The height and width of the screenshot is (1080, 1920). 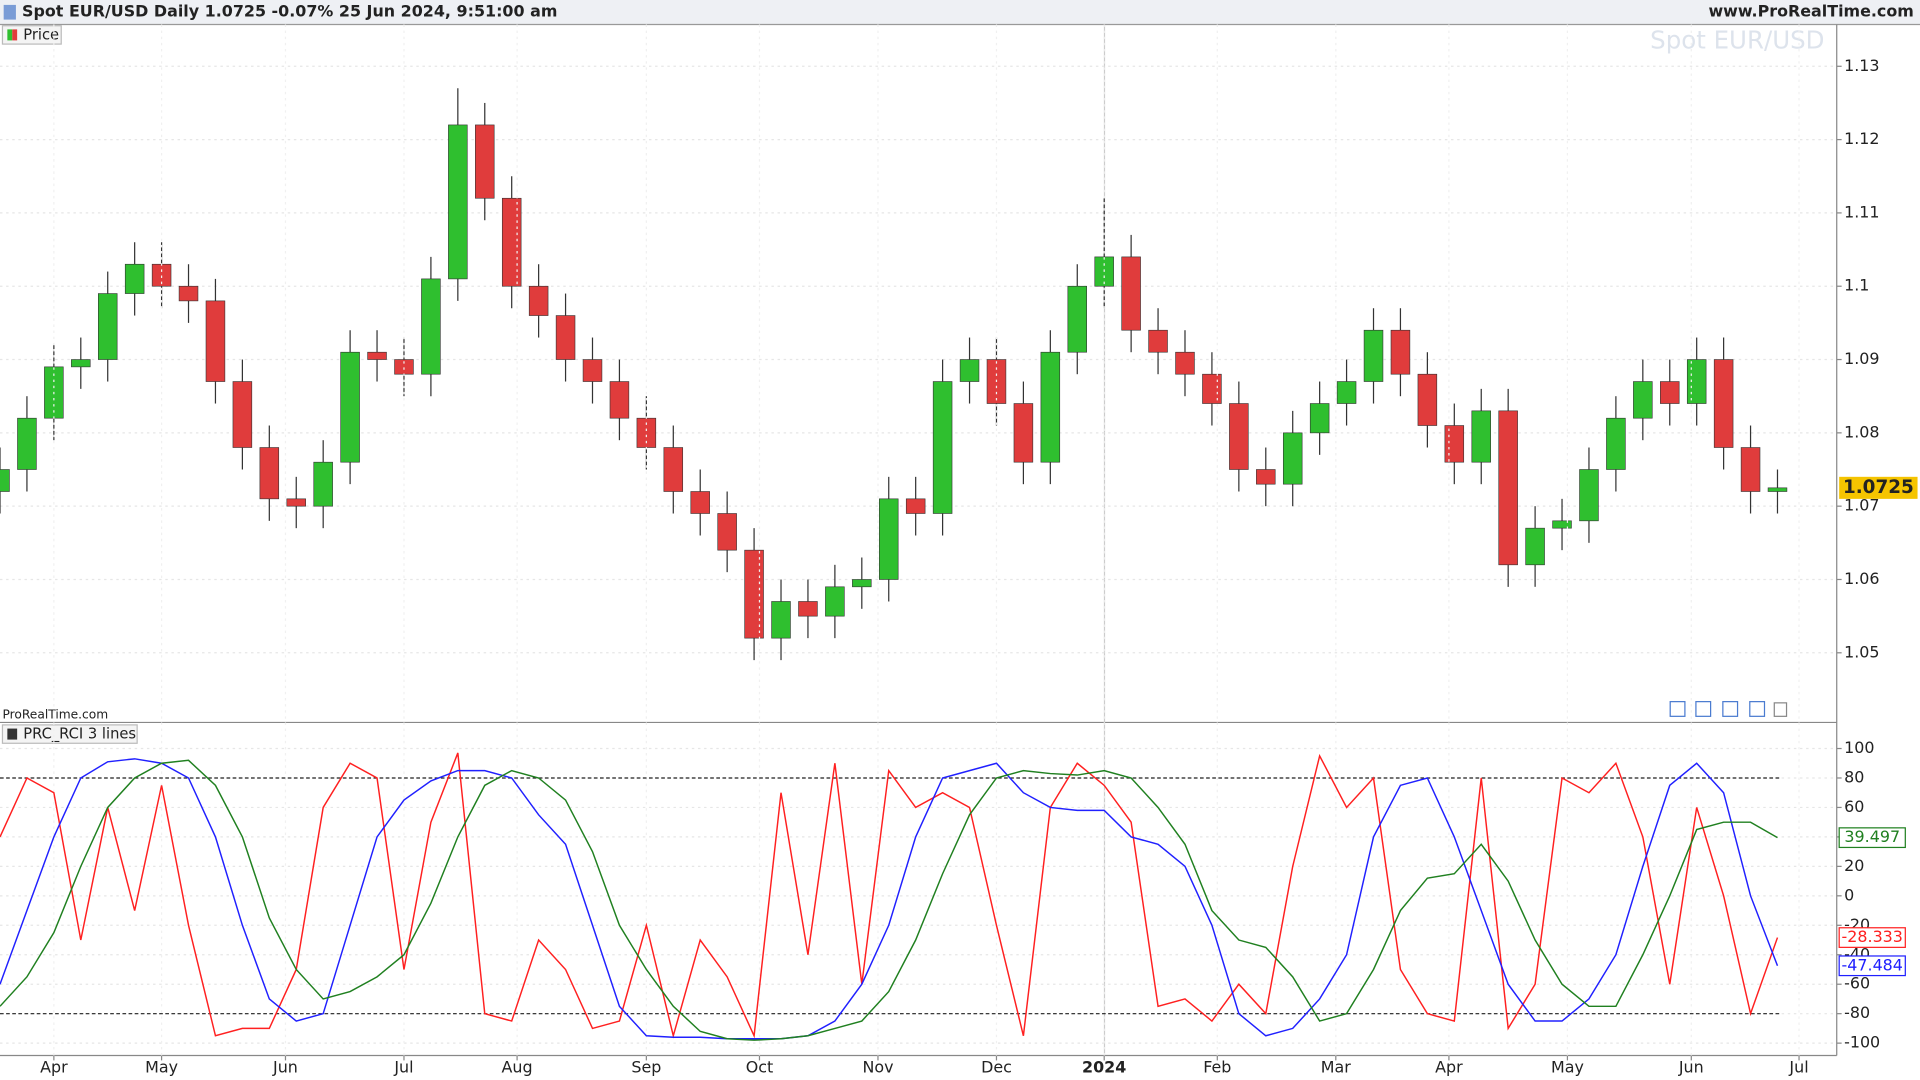 What do you see at coordinates (41, 35) in the screenshot?
I see `legend-price: Price` at bounding box center [41, 35].